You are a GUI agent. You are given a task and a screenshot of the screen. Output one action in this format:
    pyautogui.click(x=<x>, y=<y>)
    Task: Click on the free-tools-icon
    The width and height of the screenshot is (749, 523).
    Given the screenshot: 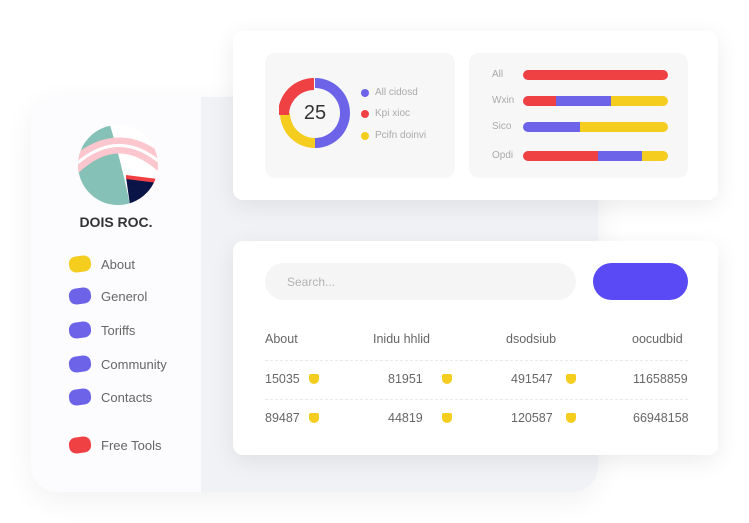 What is the action you would take?
    pyautogui.click(x=80, y=445)
    